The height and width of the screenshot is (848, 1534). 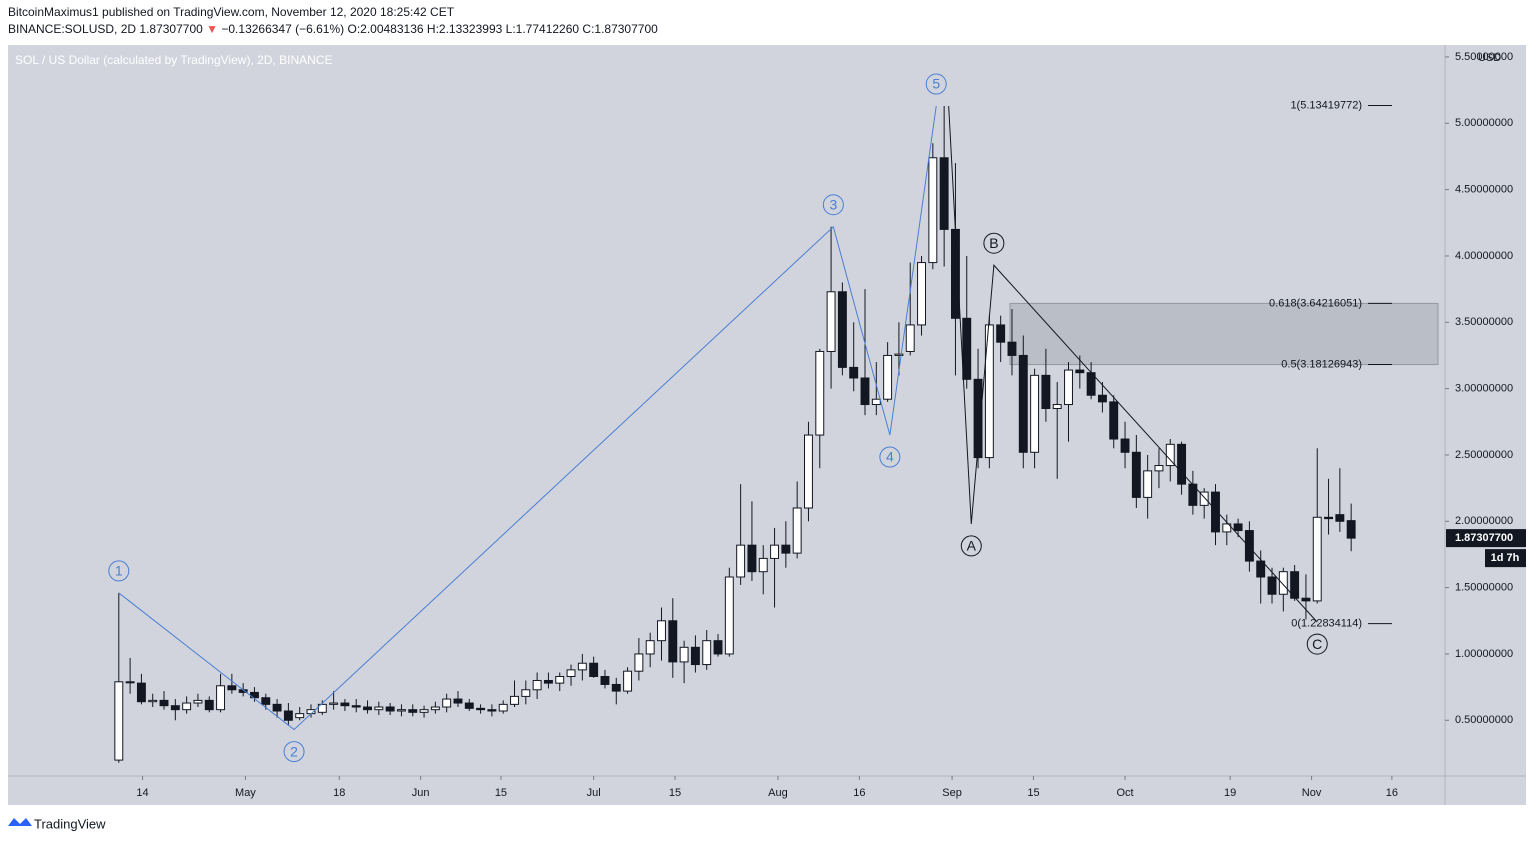 What do you see at coordinates (1224, 334) in the screenshot?
I see `fib-zone` at bounding box center [1224, 334].